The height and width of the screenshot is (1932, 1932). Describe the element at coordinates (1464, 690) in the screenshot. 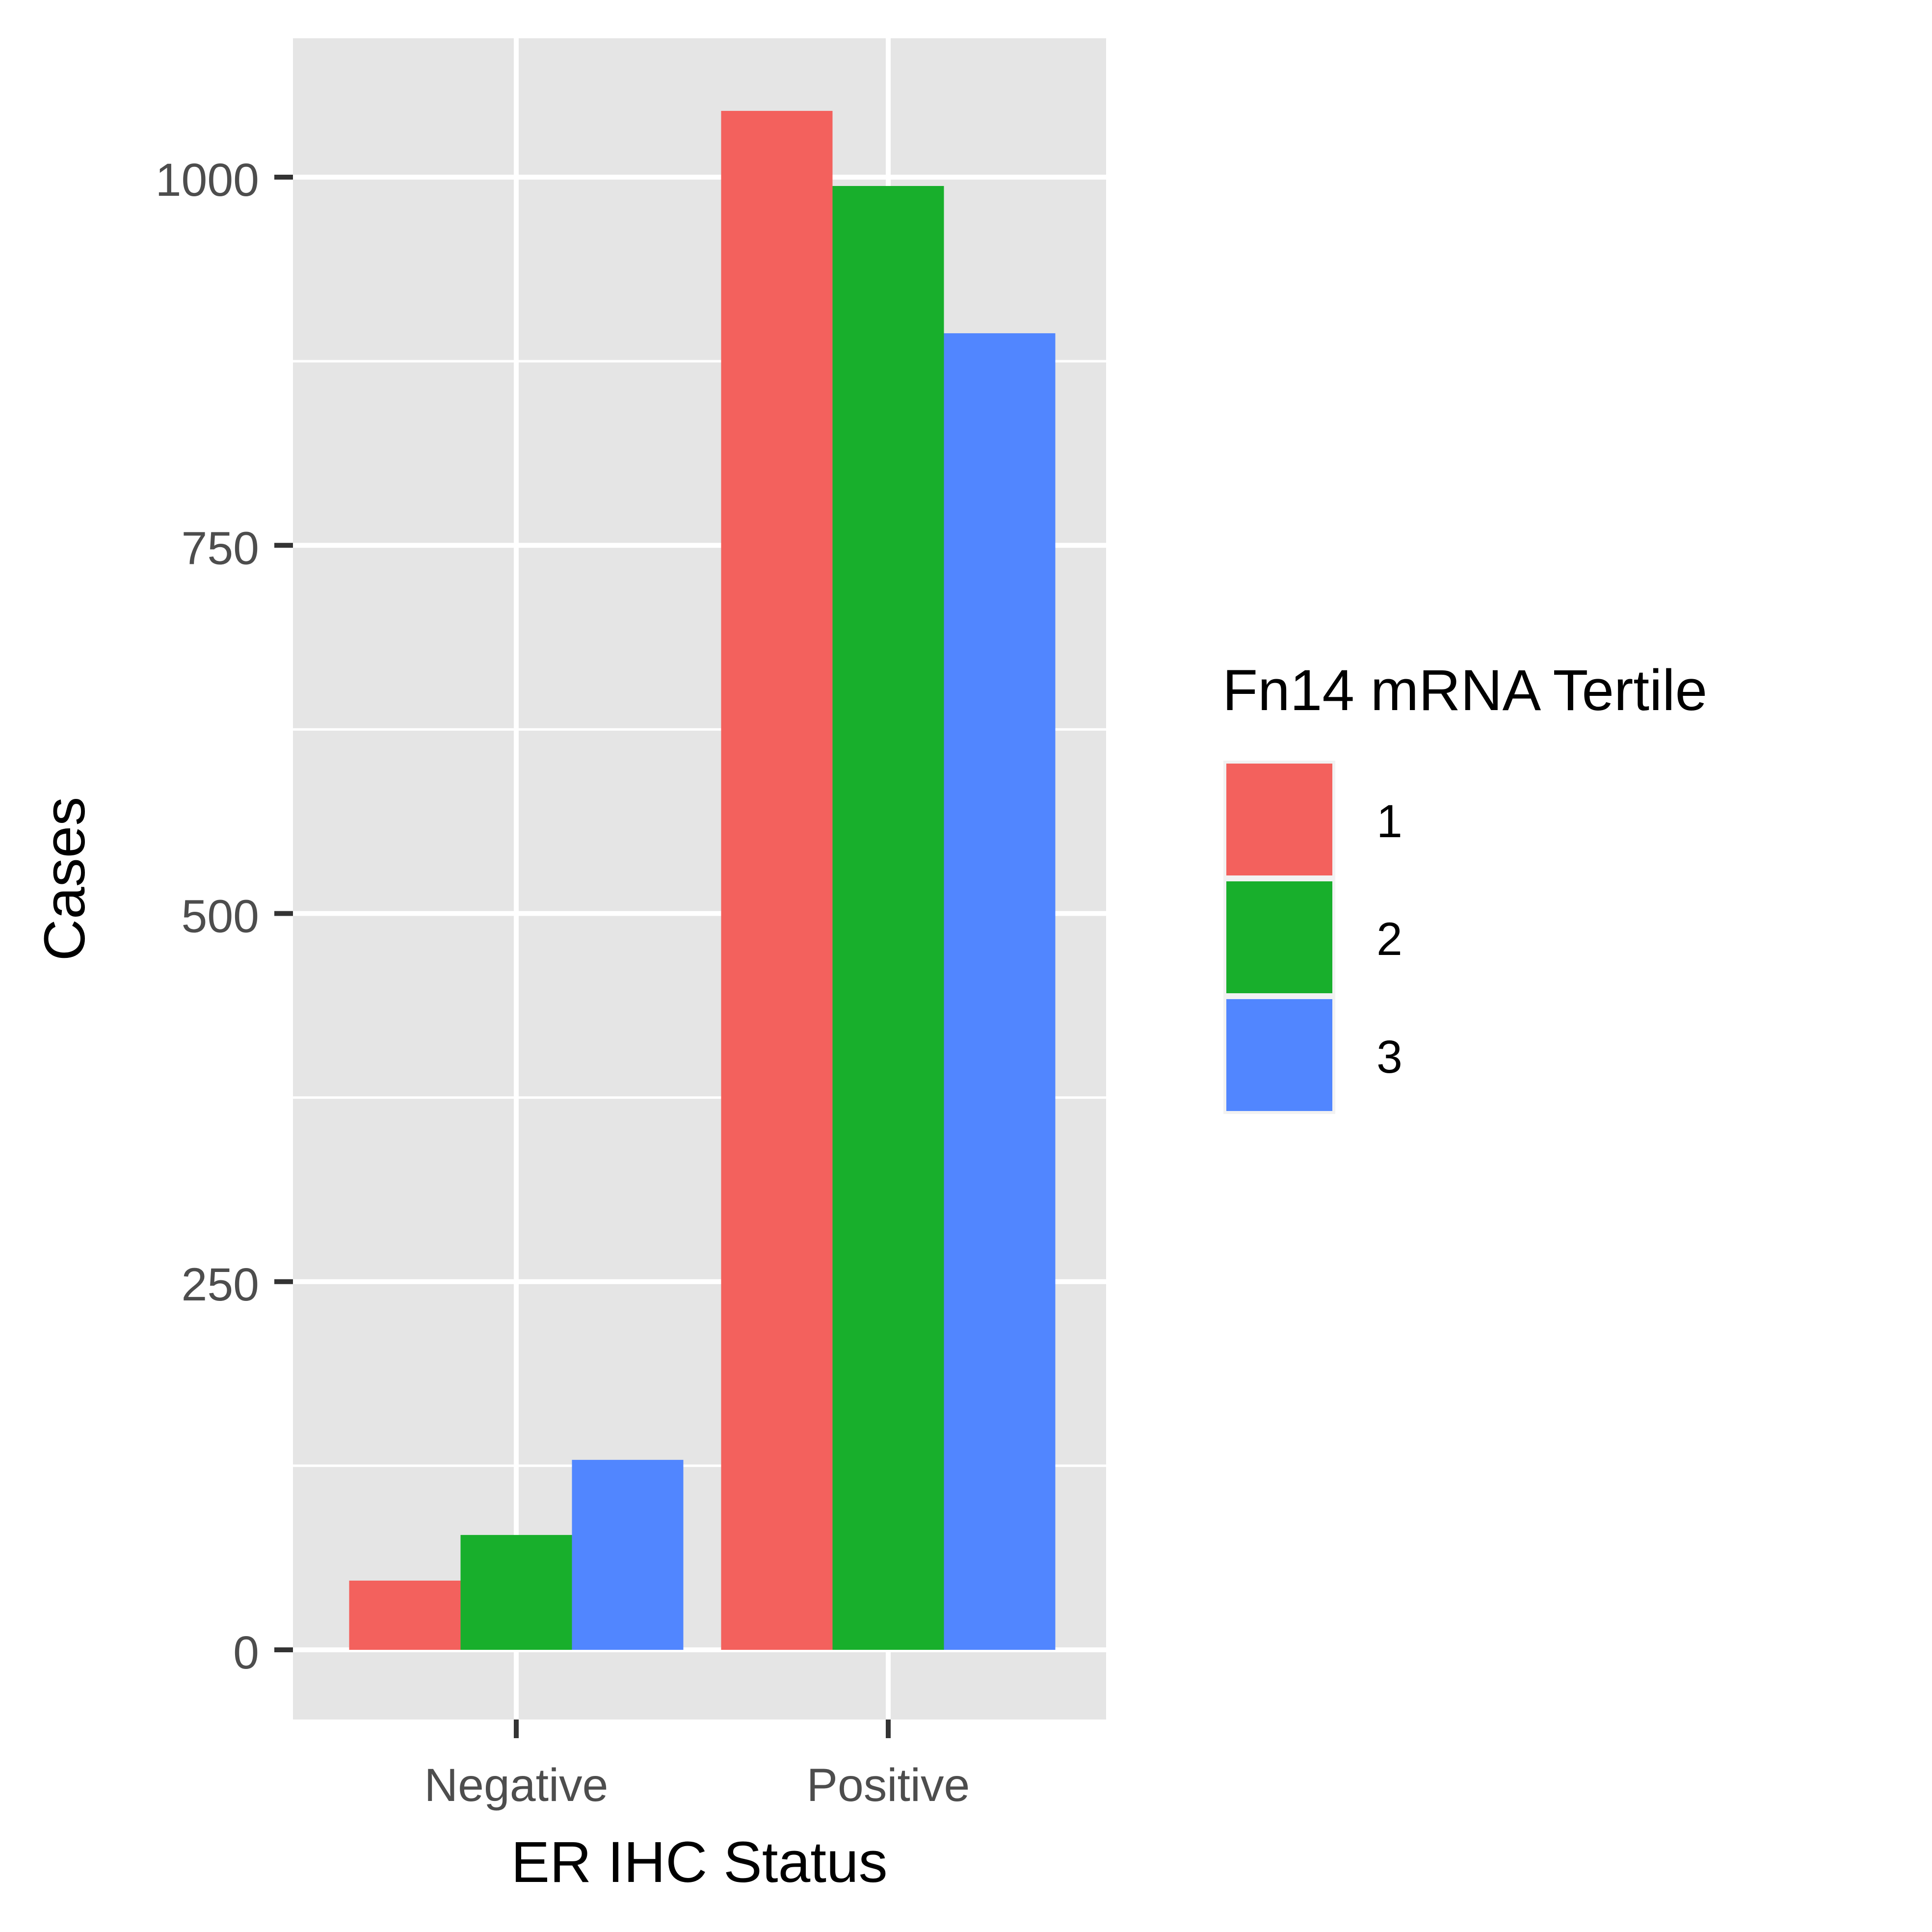

I see `legend-title: Fn14 mRNA Tertile` at that location.